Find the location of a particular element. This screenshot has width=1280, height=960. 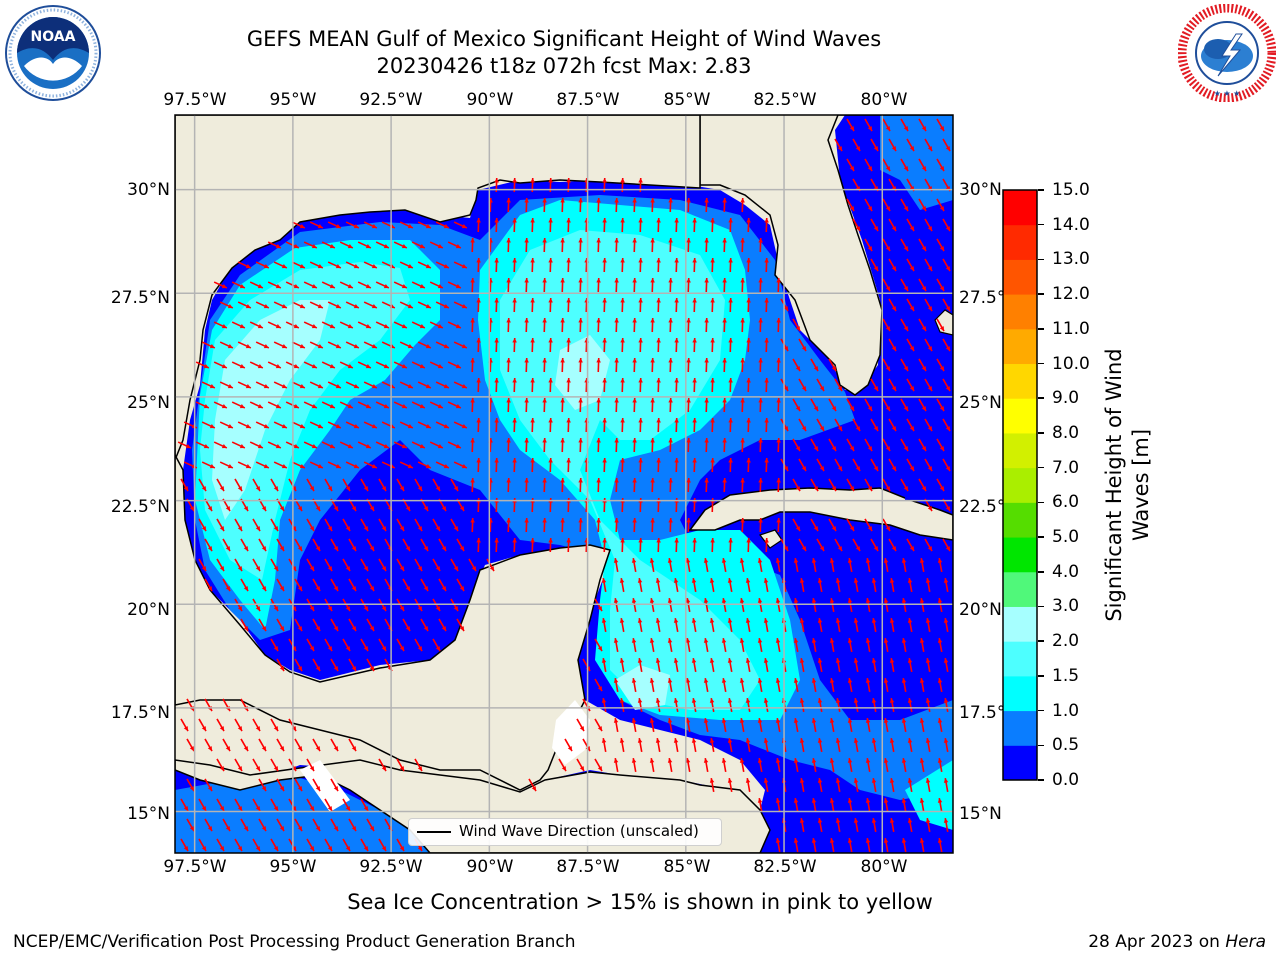

us-gulf-coast is located at coordinates (438, 288).